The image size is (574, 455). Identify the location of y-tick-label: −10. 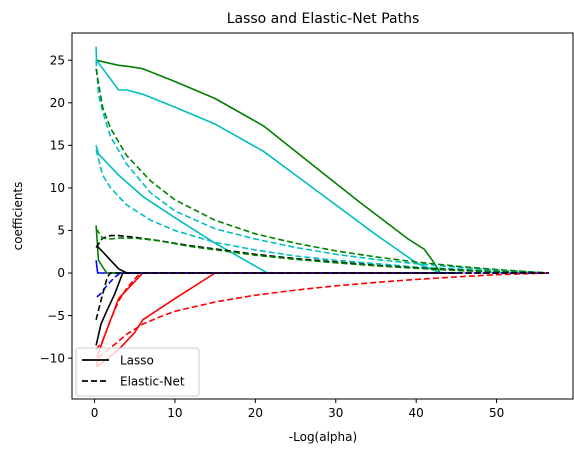
(52, 358).